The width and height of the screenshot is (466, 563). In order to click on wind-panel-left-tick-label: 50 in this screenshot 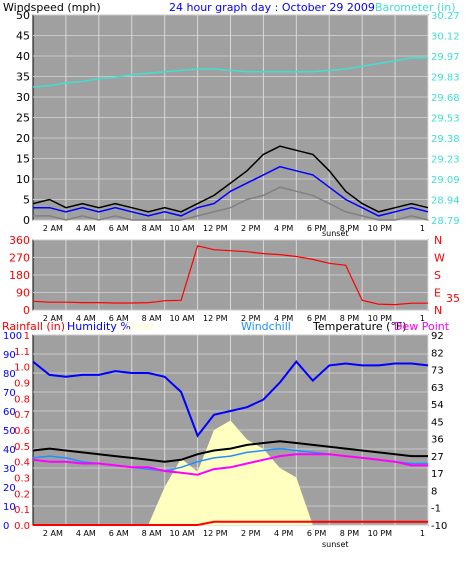, I will do `click(23, 15)`.